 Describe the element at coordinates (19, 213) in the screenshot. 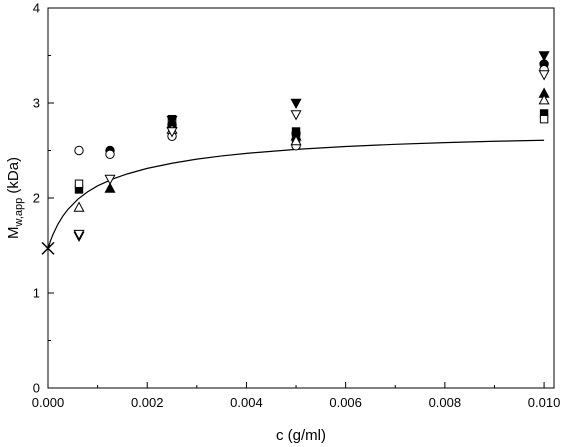

I see `y-axis-title-subscript: w,app` at that location.